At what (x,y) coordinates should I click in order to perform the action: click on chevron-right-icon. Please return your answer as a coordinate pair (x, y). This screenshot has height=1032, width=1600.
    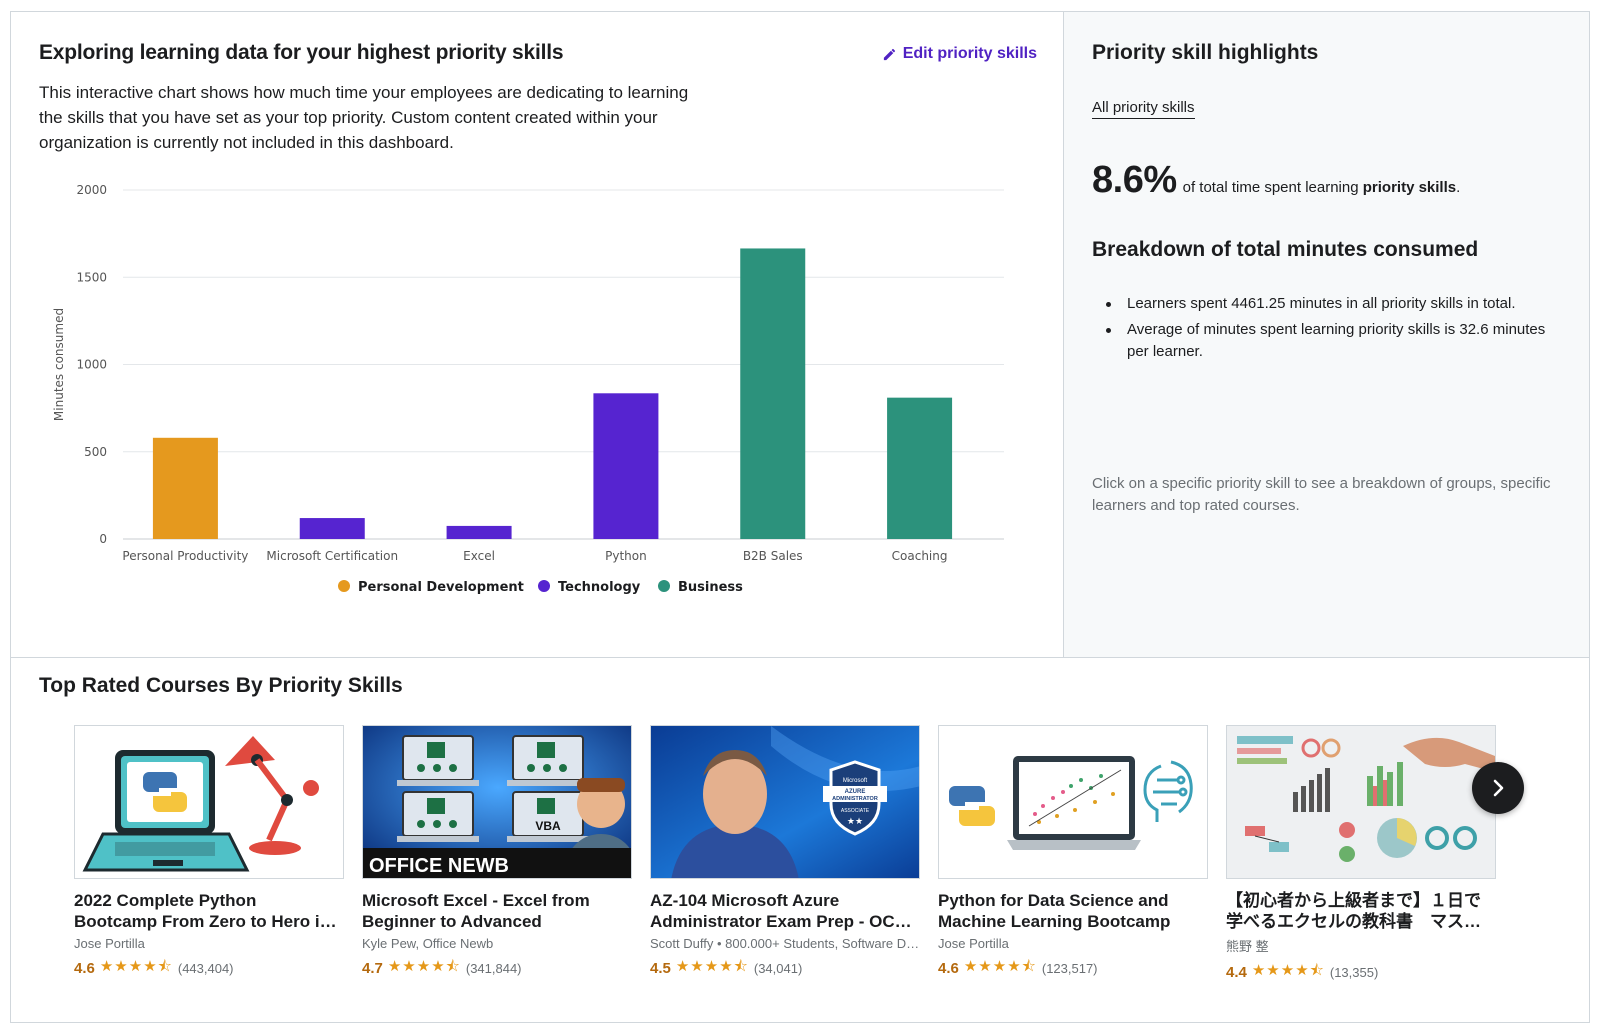
    Looking at the image, I should click on (1498, 788).